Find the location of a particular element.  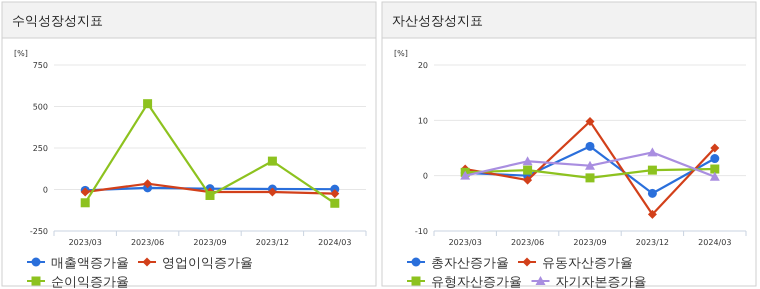

legend-label: 총자산증가율 is located at coordinates (470, 263).